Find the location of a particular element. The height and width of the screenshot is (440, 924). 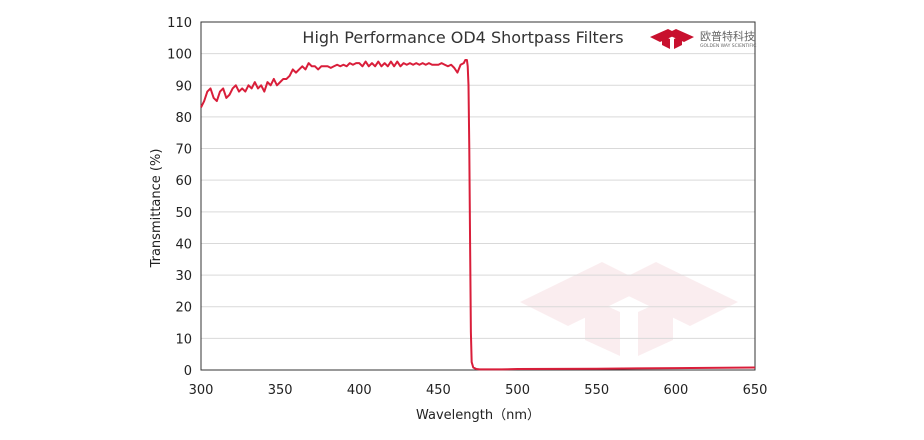

watermark-logo is located at coordinates (629, 309).